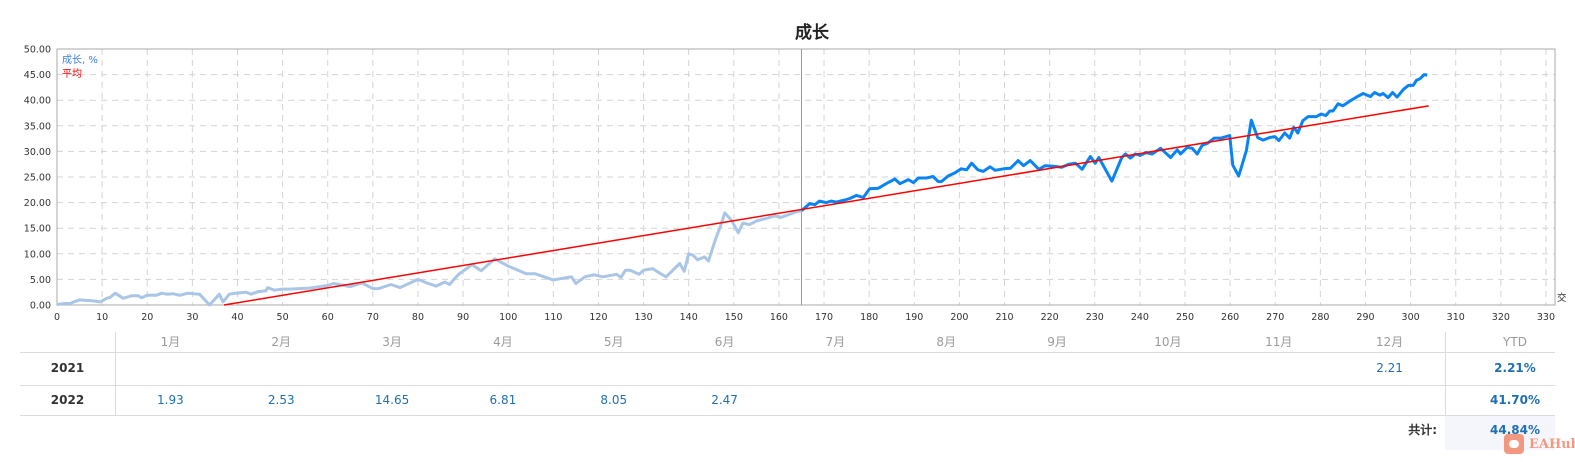 This screenshot has height=462, width=1575. Describe the element at coordinates (37, 126) in the screenshot. I see `y-tick-label: 35.00` at that location.